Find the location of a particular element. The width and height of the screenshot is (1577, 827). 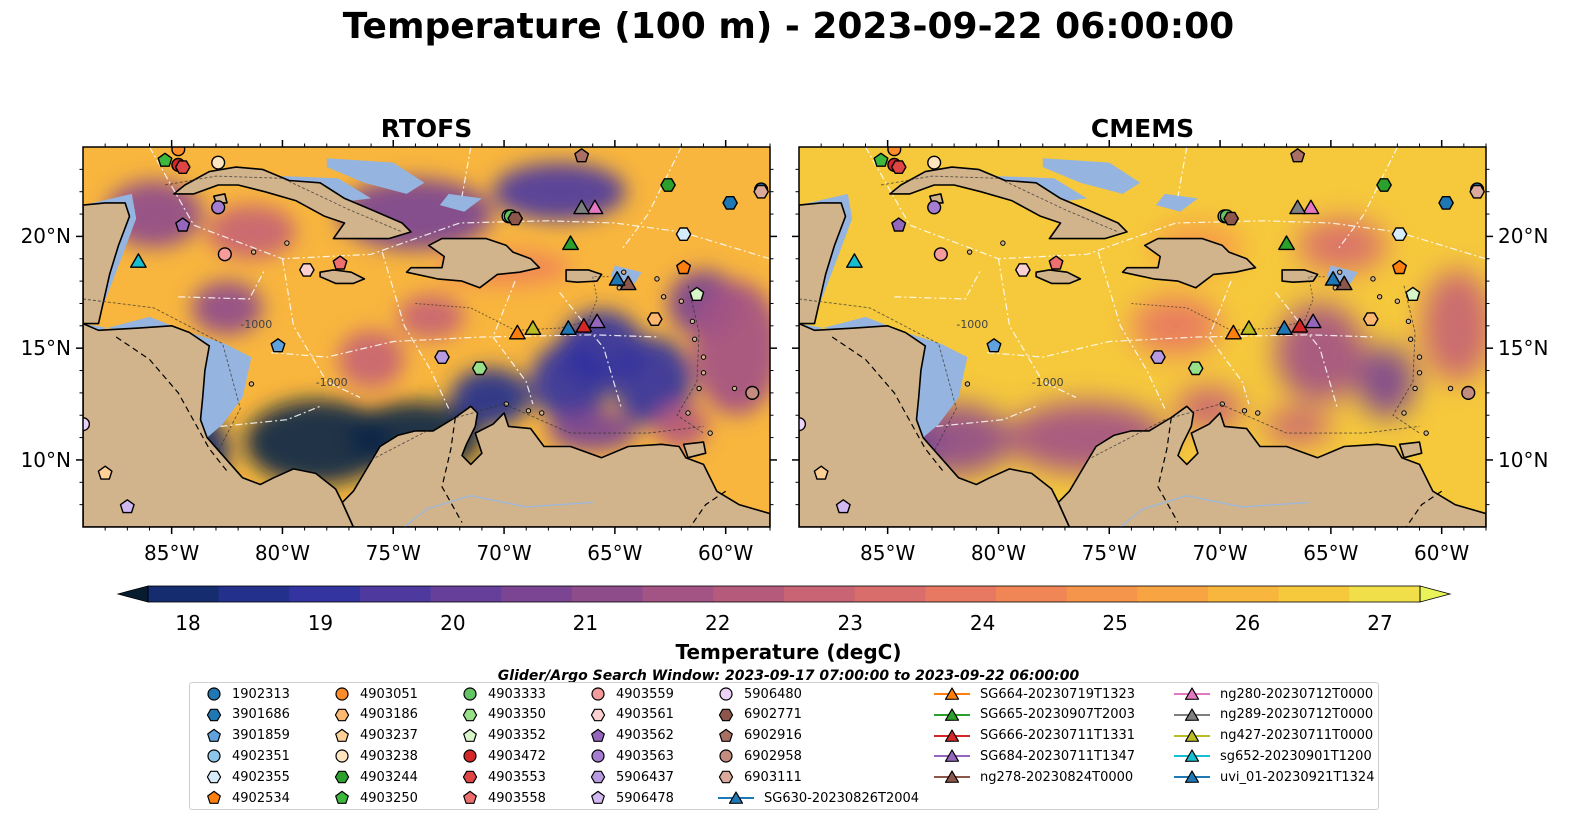

x-tick-label: 65°W is located at coordinates (1331, 553).